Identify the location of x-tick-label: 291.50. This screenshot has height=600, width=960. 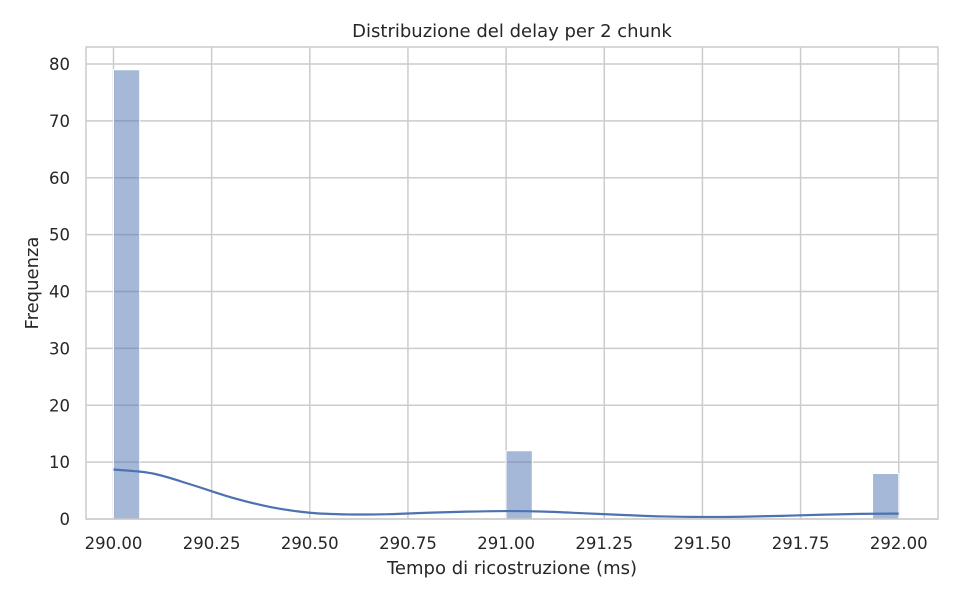
(703, 543).